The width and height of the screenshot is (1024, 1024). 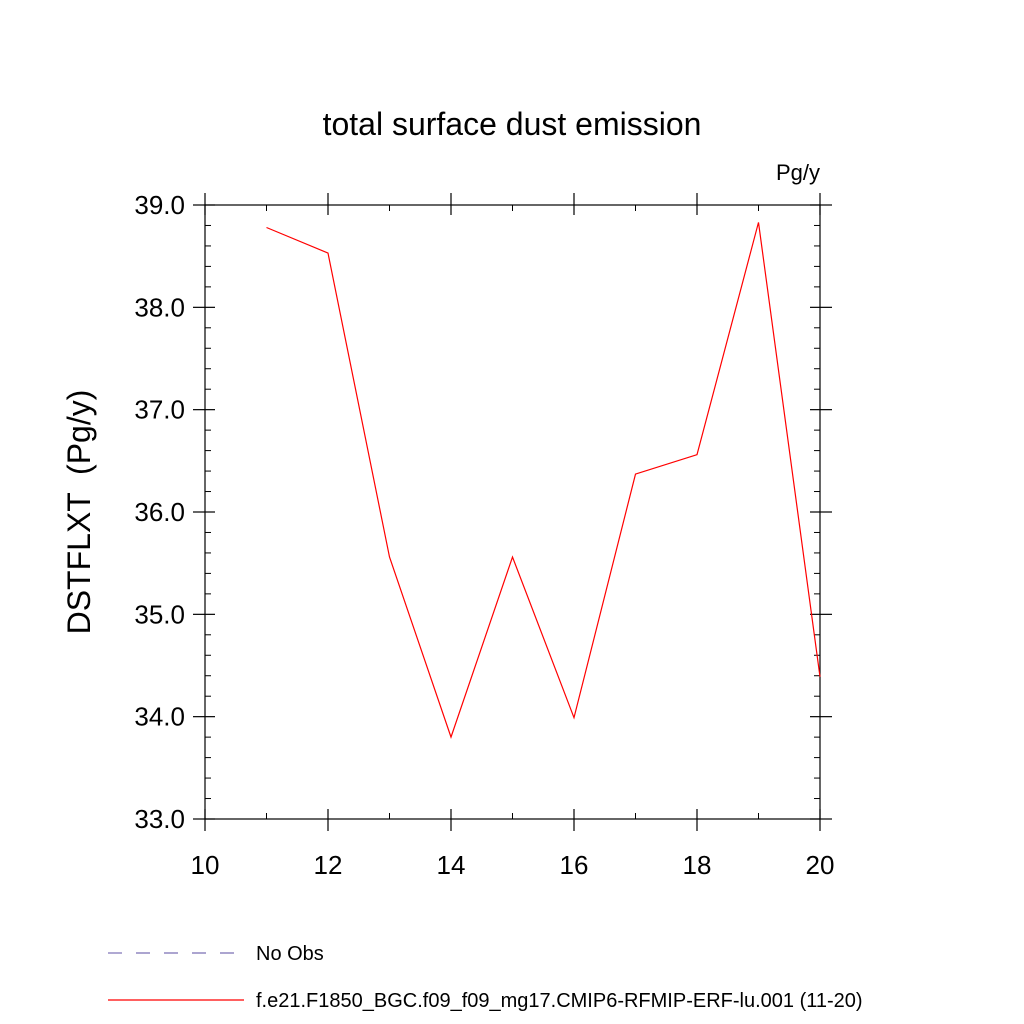 What do you see at coordinates (159, 205) in the screenshot?
I see `y-tick-label: 39.0` at bounding box center [159, 205].